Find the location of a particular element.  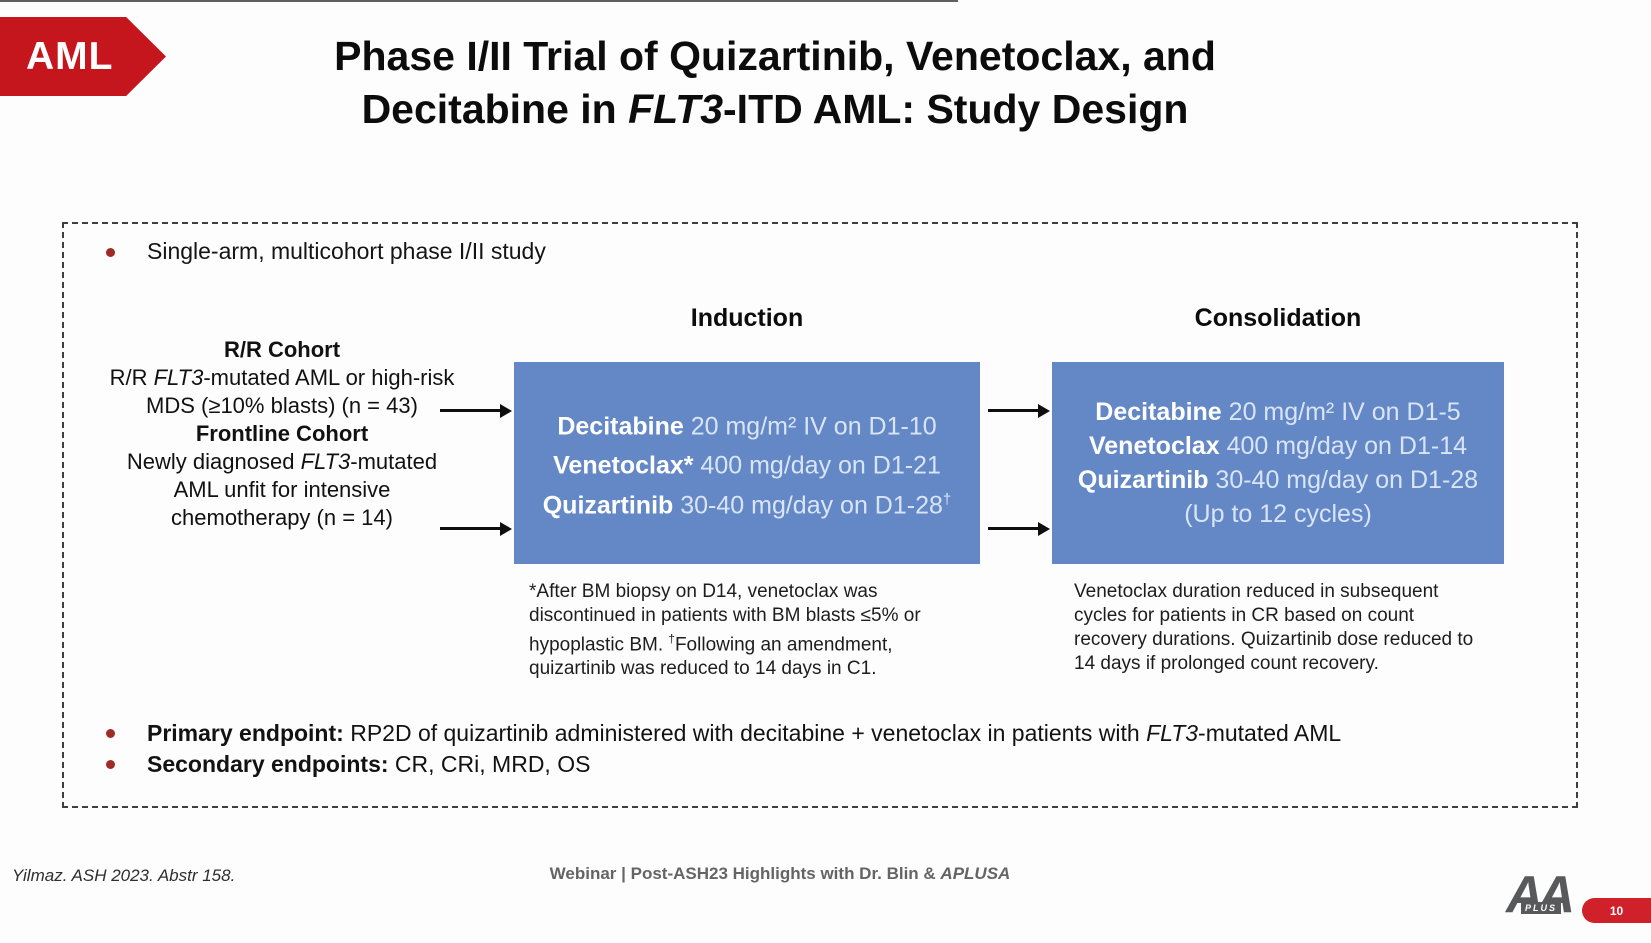

aplusa-logo: AA PLUS is located at coordinates (1542, 897).